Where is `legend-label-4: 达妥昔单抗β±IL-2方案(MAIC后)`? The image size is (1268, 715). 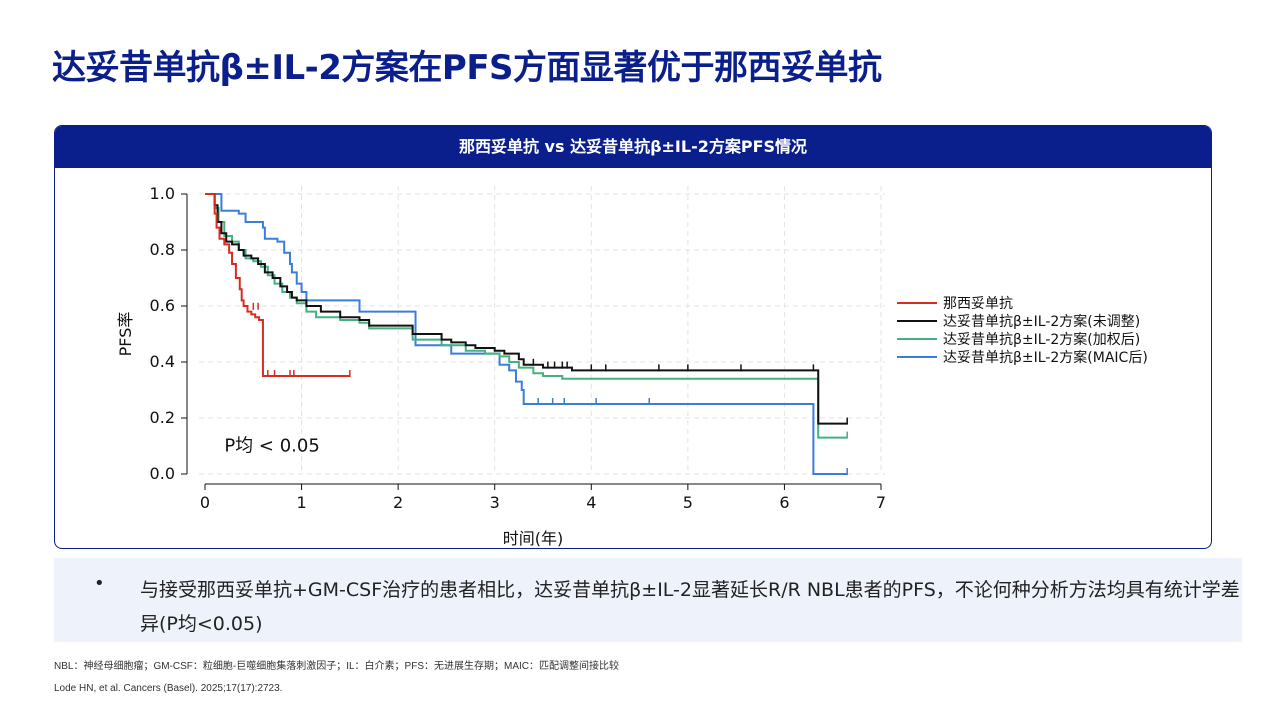 legend-label-4: 达妥昔单抗β±IL-2方案(MAIC后) is located at coordinates (1045, 357).